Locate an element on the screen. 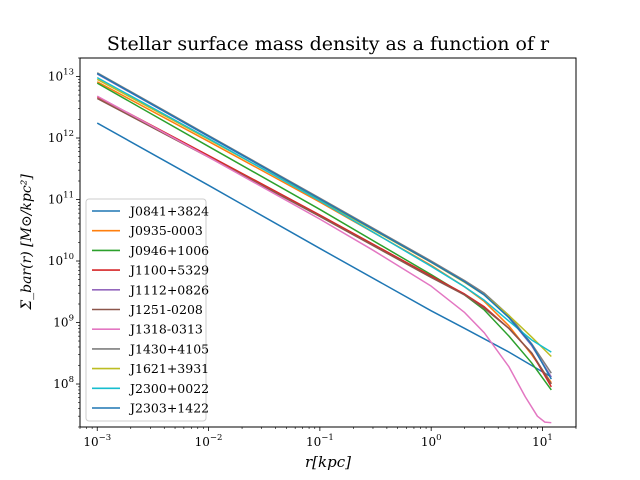 Image resolution: width=640 pixels, height=480 pixels. x-tick-label-0: 10⁻³ is located at coordinates (97, 441).